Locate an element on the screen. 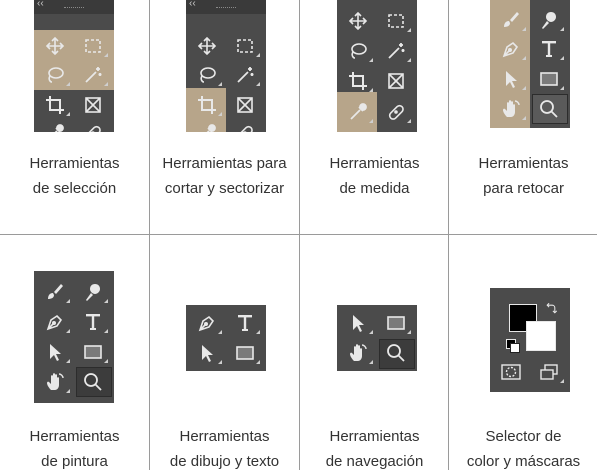 The height and width of the screenshot is (474, 597). tools-panel-draw-type is located at coordinates (226, 338).